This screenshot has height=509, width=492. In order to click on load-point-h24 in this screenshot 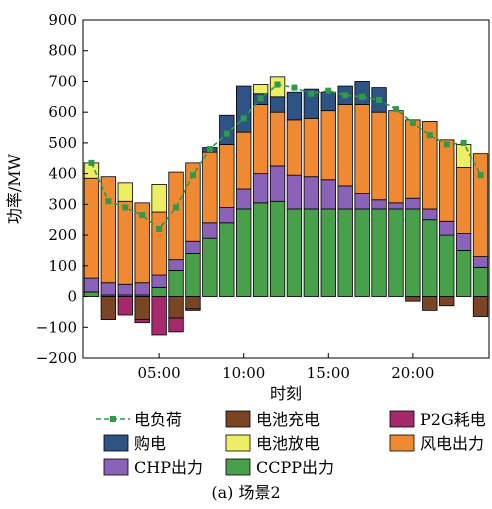, I will do `click(480, 175)`.